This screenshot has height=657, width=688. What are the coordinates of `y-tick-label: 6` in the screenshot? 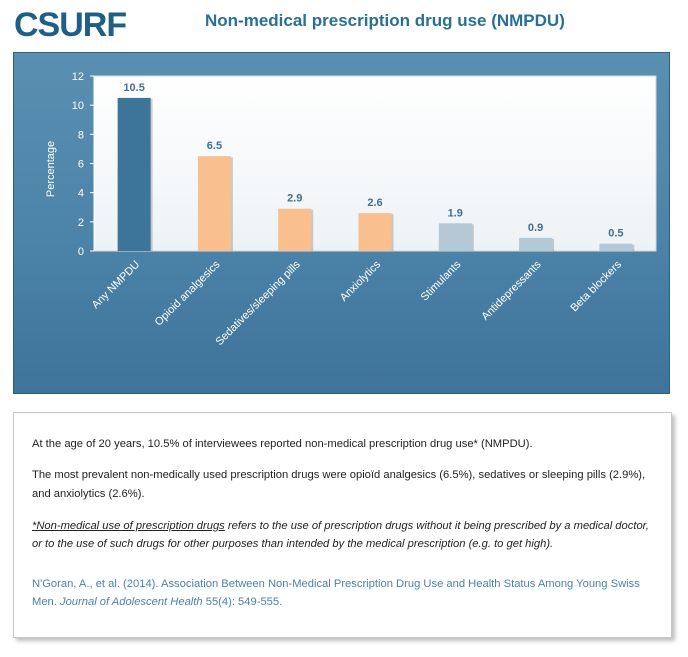 It's located at (81, 165).